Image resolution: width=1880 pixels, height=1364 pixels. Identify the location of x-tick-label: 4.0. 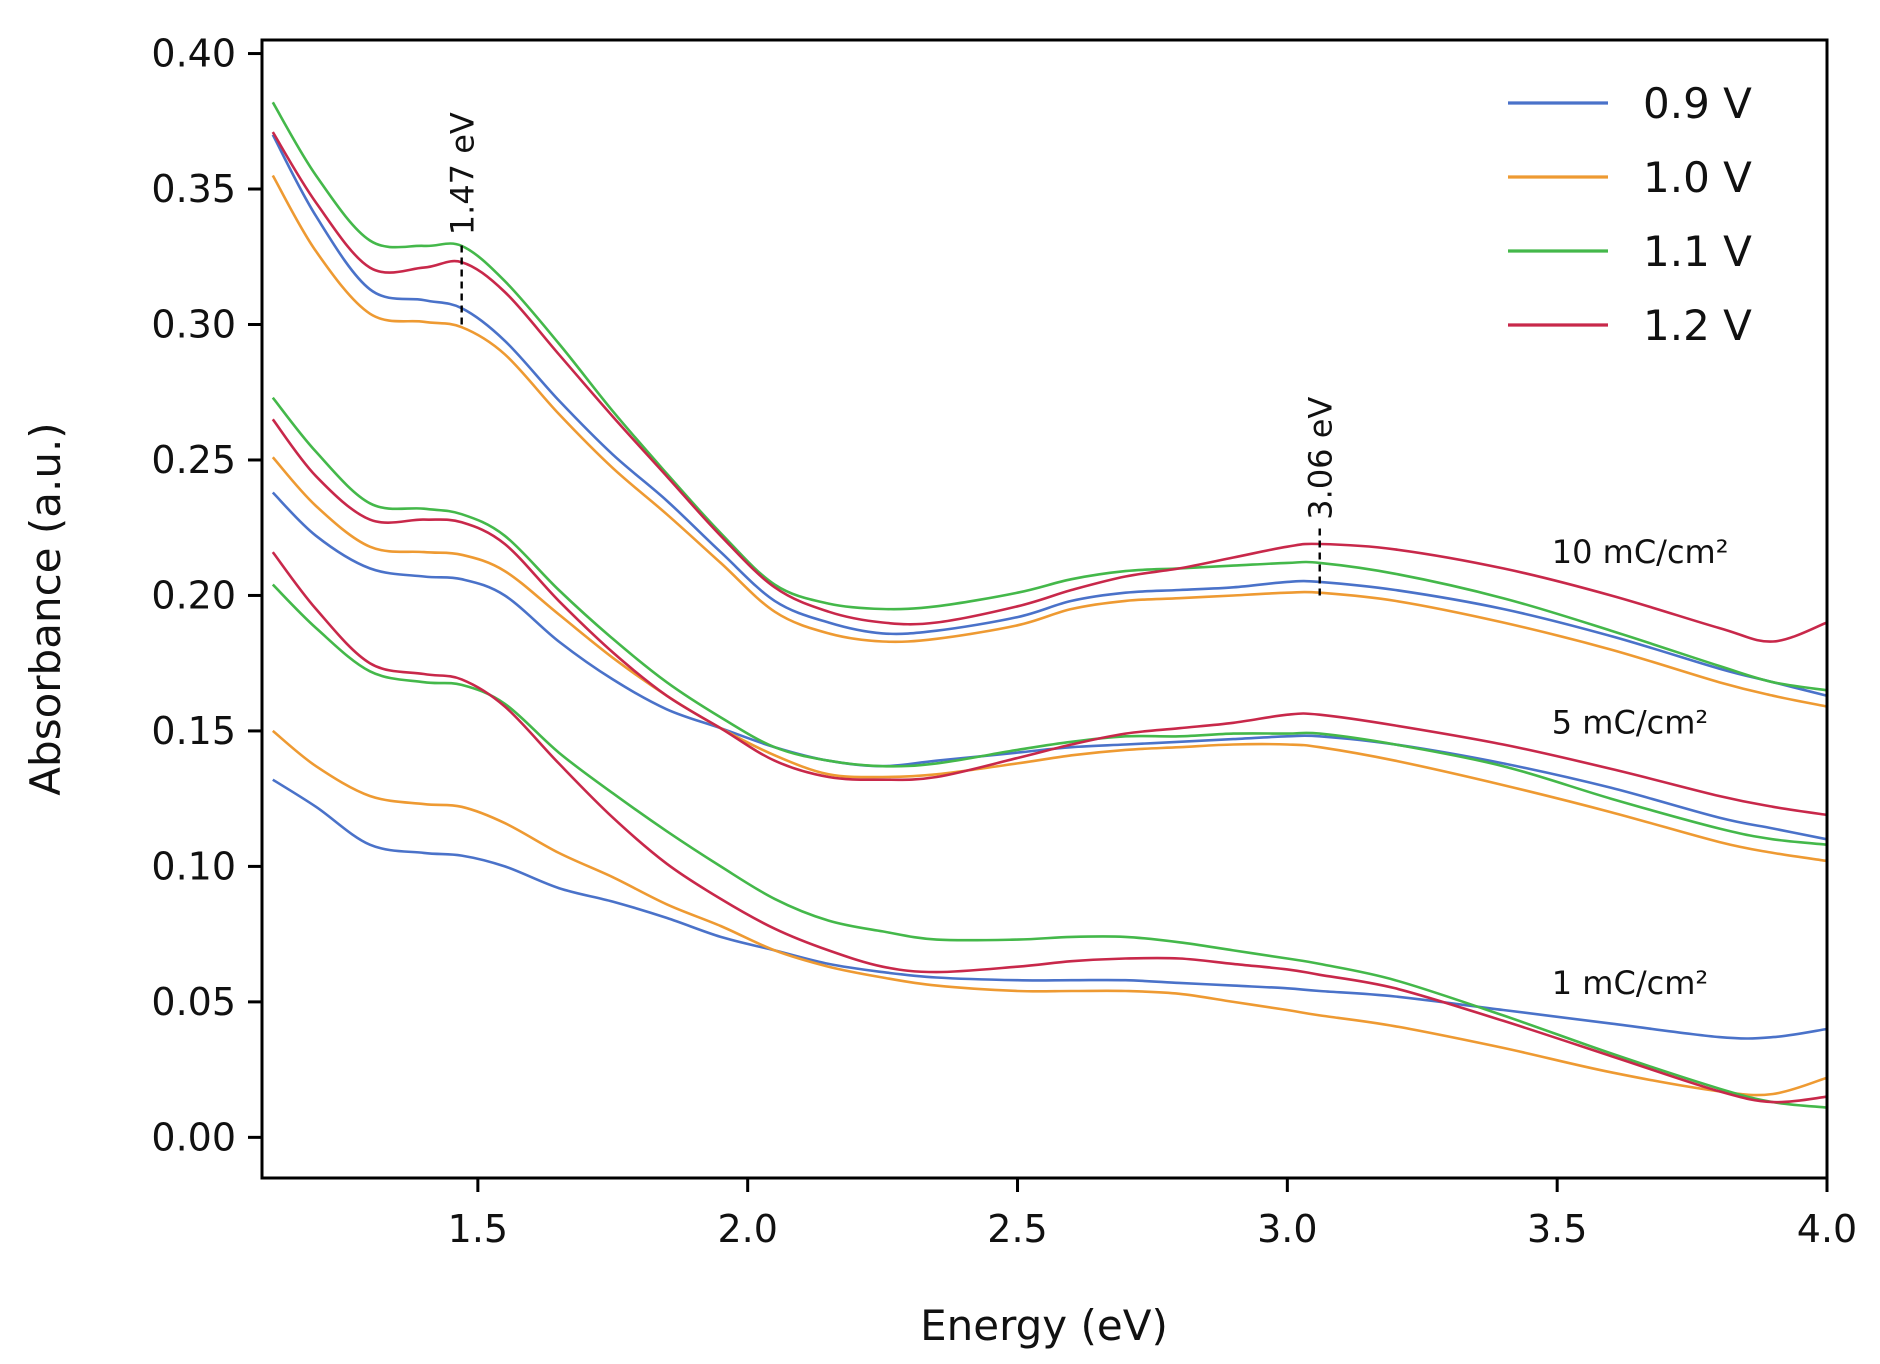
(1827, 1229).